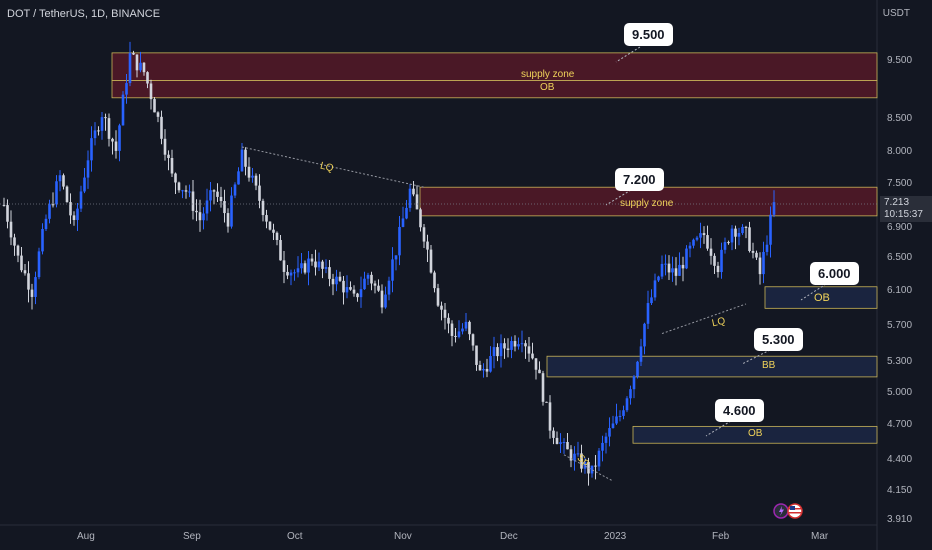  Describe the element at coordinates (778, 339) in the screenshot. I see `callout-5300: 5.300` at that location.